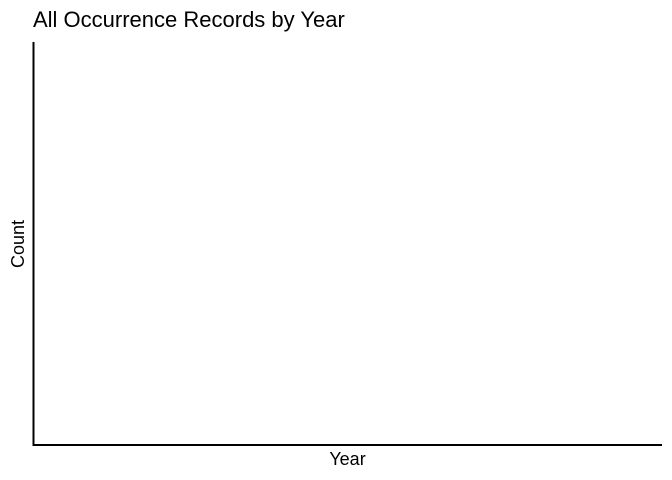 This screenshot has width=672, height=480. I want to click on x-axis-label: Year, so click(347, 459).